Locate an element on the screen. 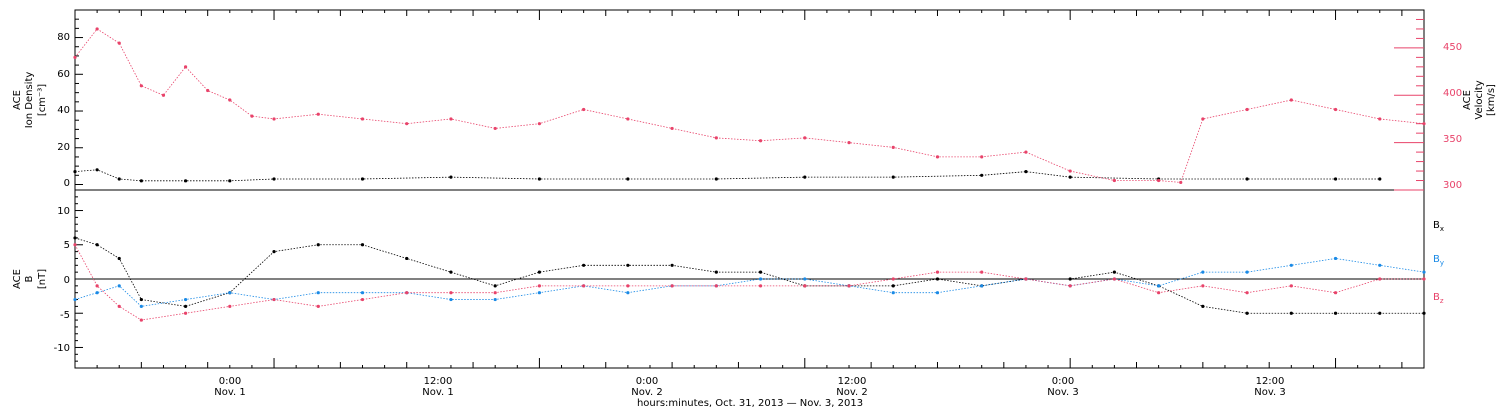 Image resolution: width=1500 pixels, height=410 pixels. top-right-tick-label: 300 is located at coordinates (1452, 185).